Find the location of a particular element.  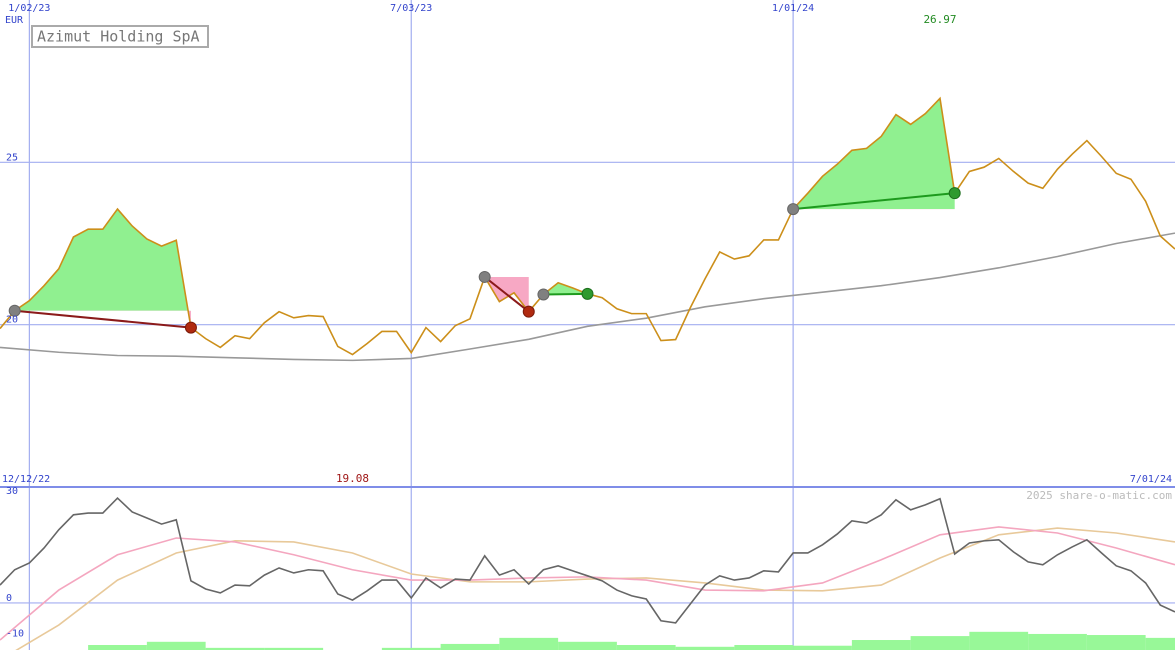

trade-loss-area is located at coordinates (874, 209).